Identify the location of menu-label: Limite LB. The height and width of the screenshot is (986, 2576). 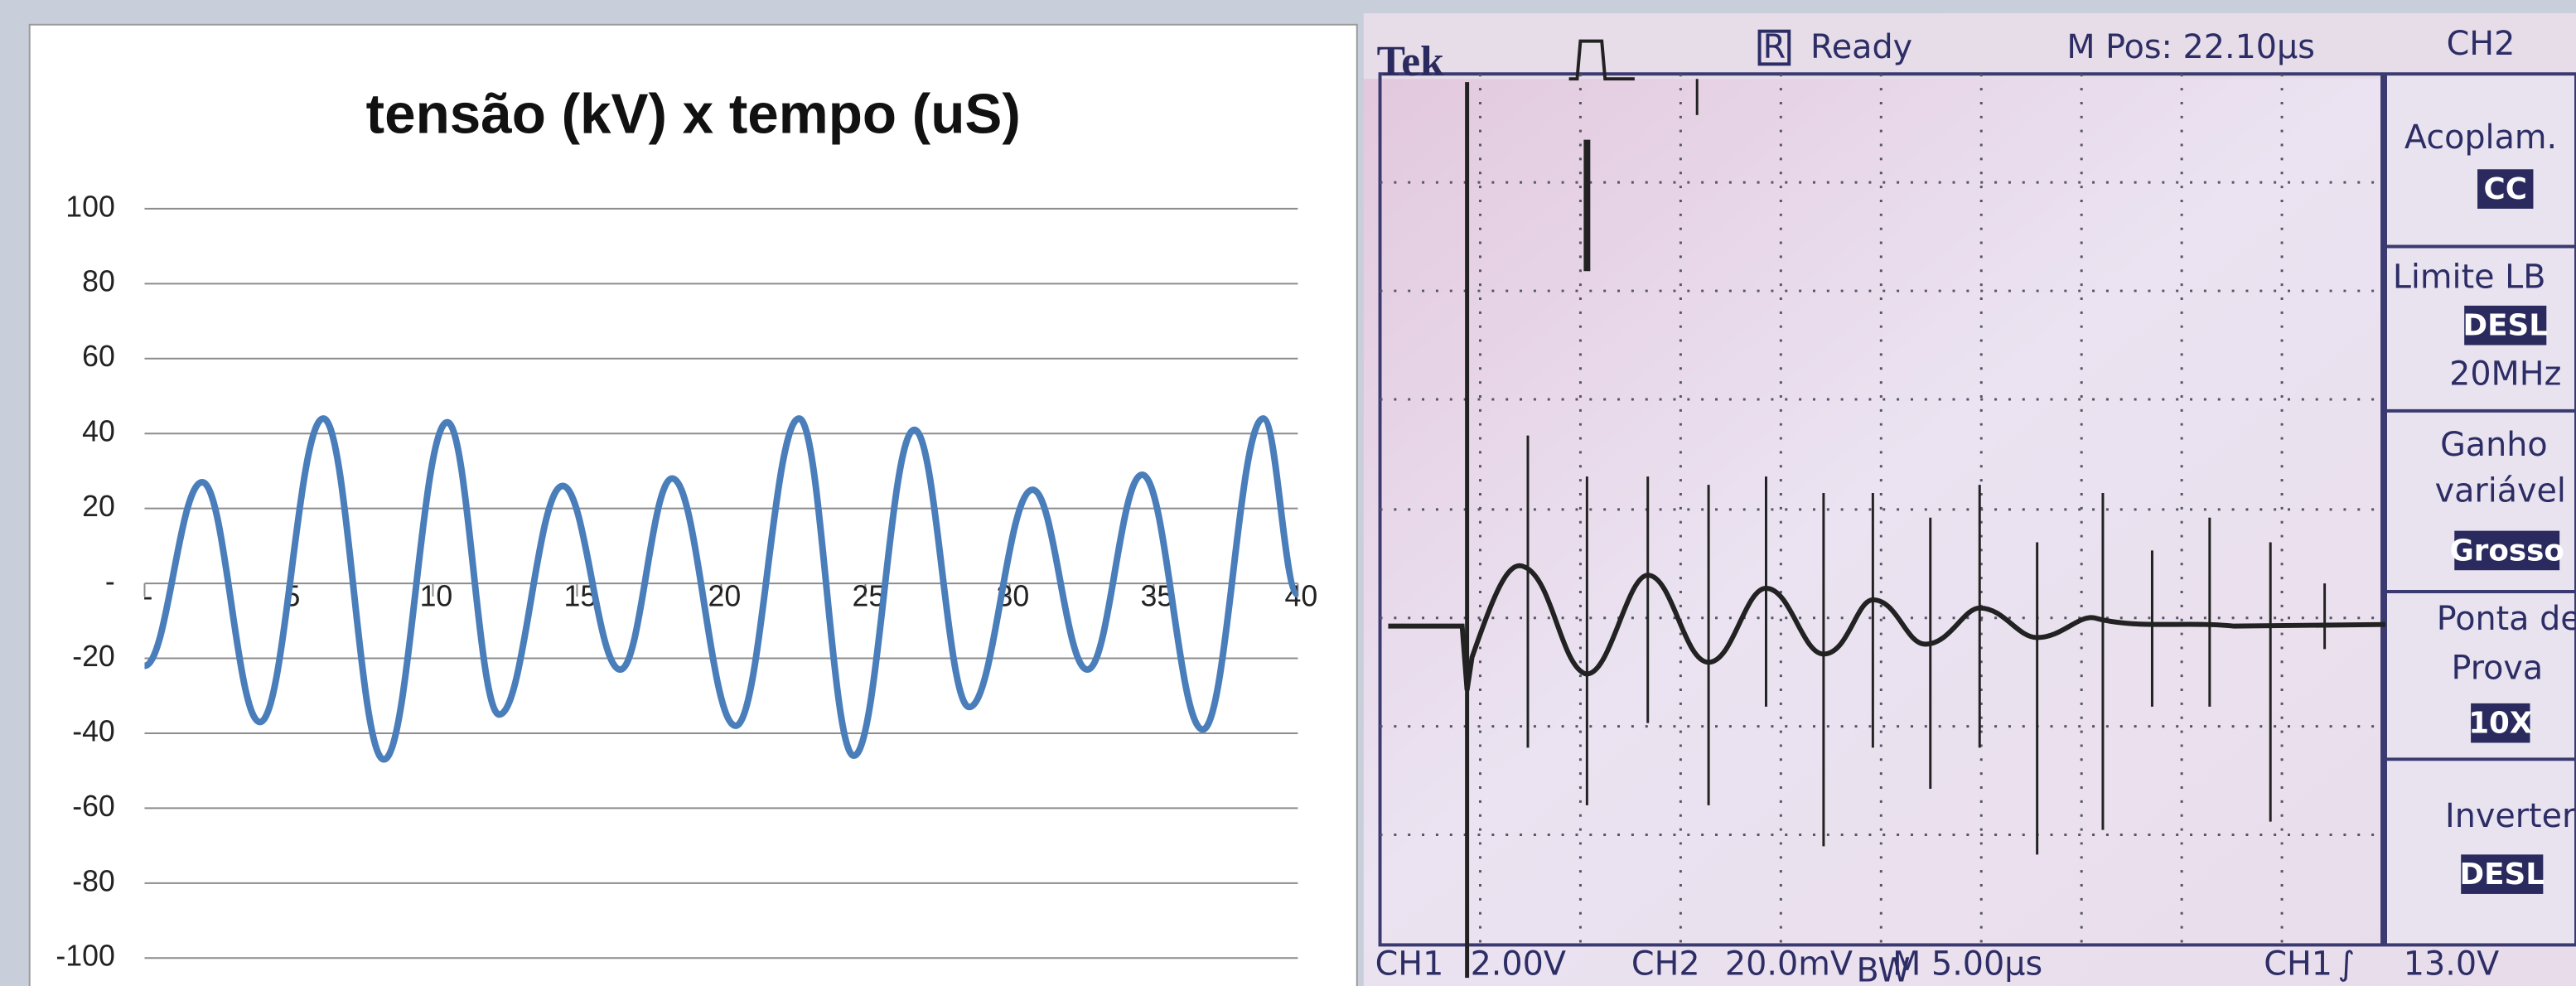
(2469, 278).